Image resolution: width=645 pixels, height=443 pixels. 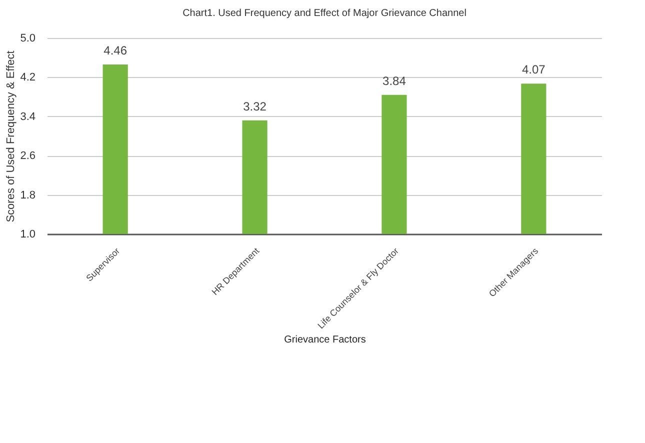 What do you see at coordinates (28, 234) in the screenshot?
I see `y-tick-label: 1.0` at bounding box center [28, 234].